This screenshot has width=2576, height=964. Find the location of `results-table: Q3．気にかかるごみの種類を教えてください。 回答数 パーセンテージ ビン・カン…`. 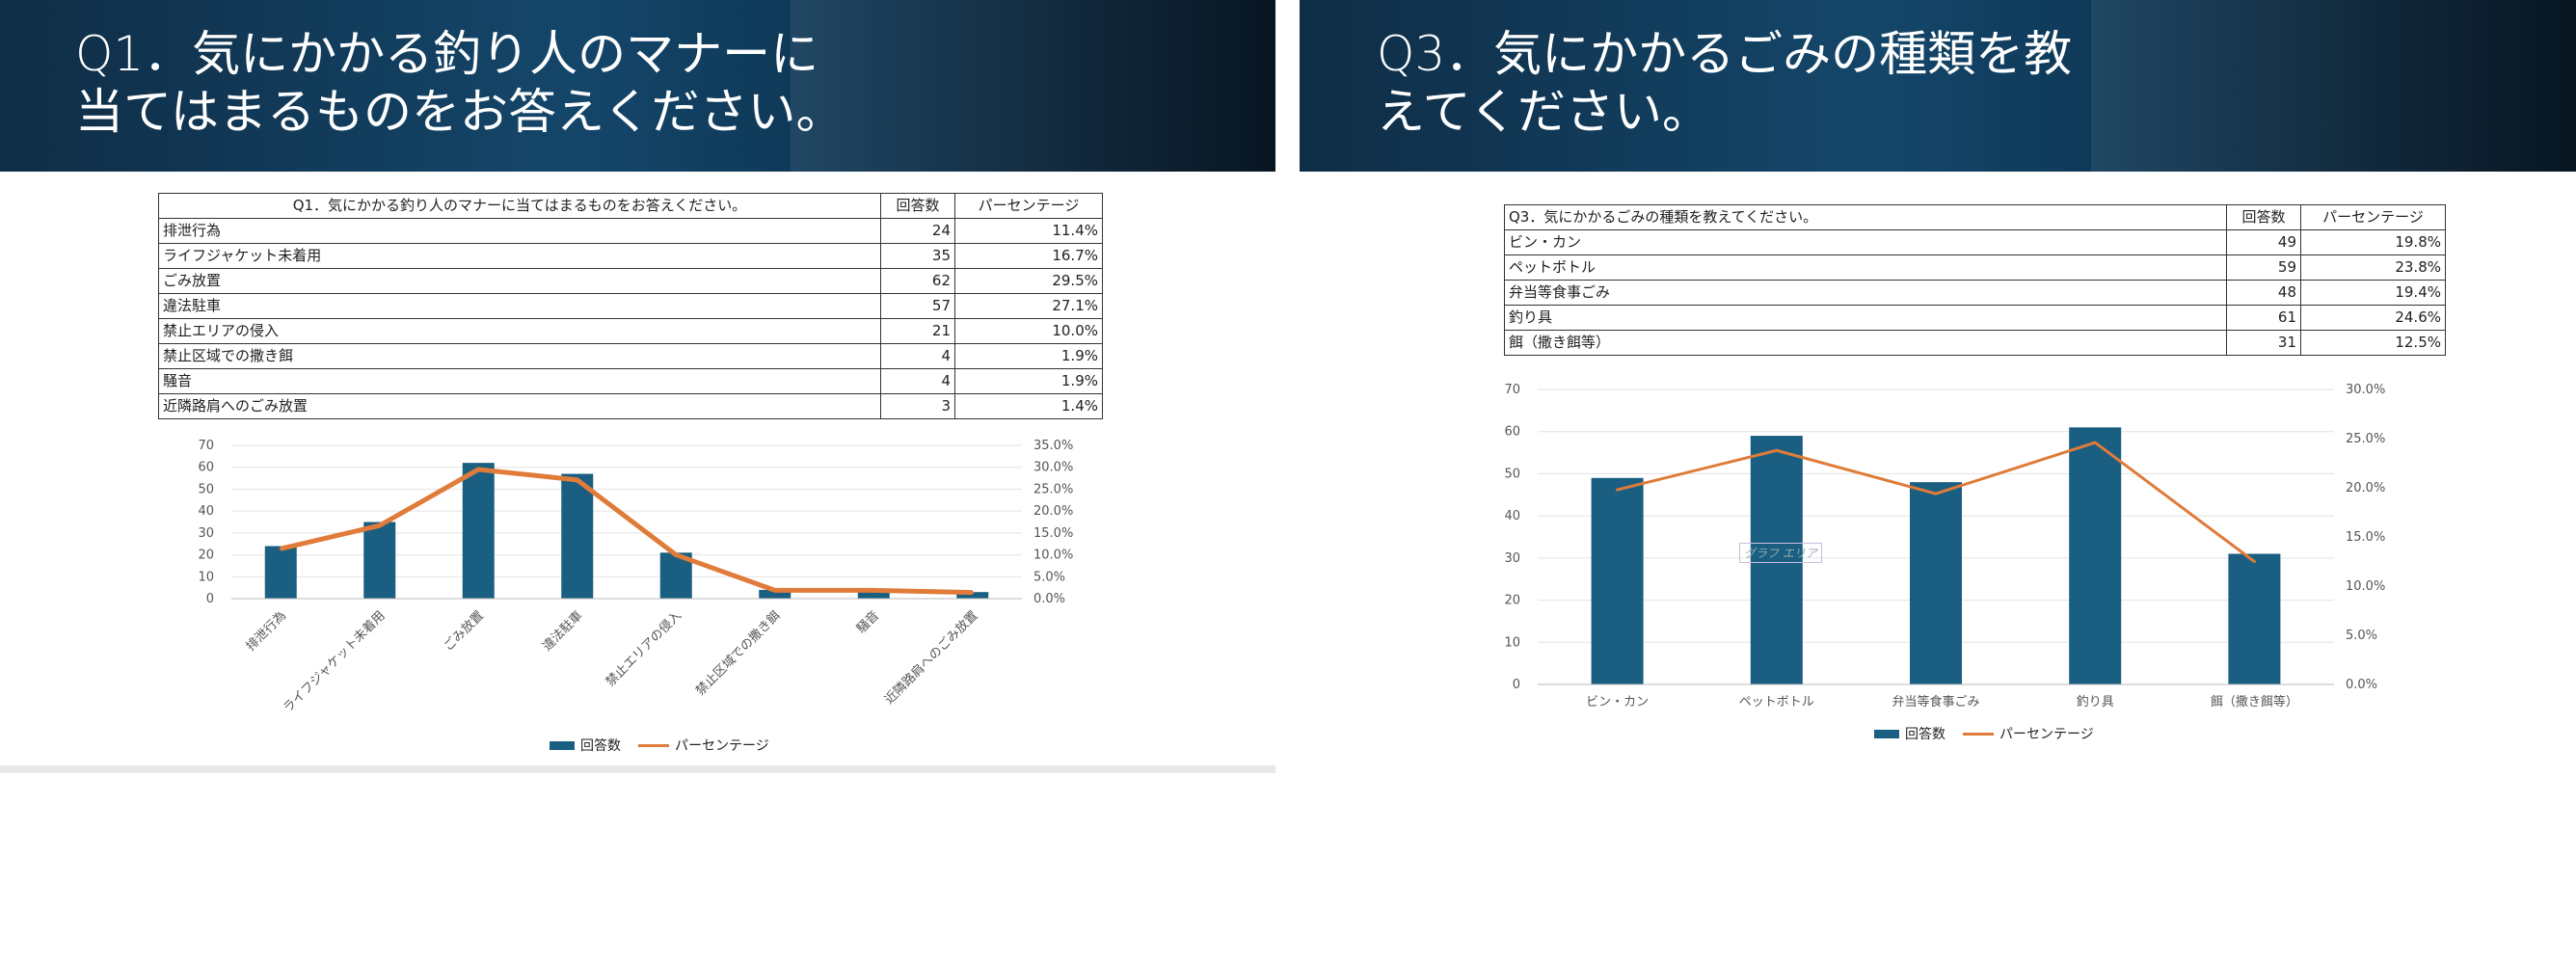

results-table: Q3．気にかかるごみの種類を教えてください。 回答数 パーセンテージ ビン・カン… is located at coordinates (1975, 280).